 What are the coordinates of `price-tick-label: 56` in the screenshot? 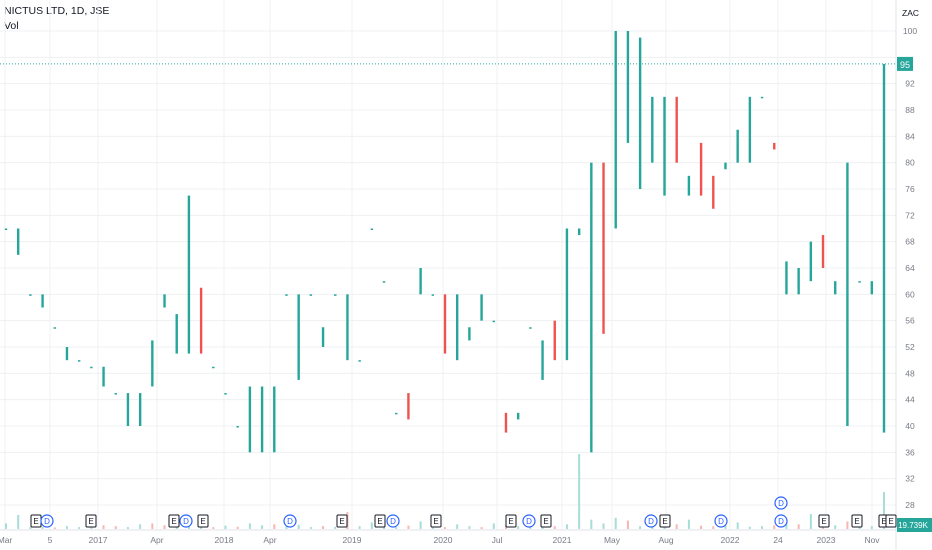 It's located at (910, 321).